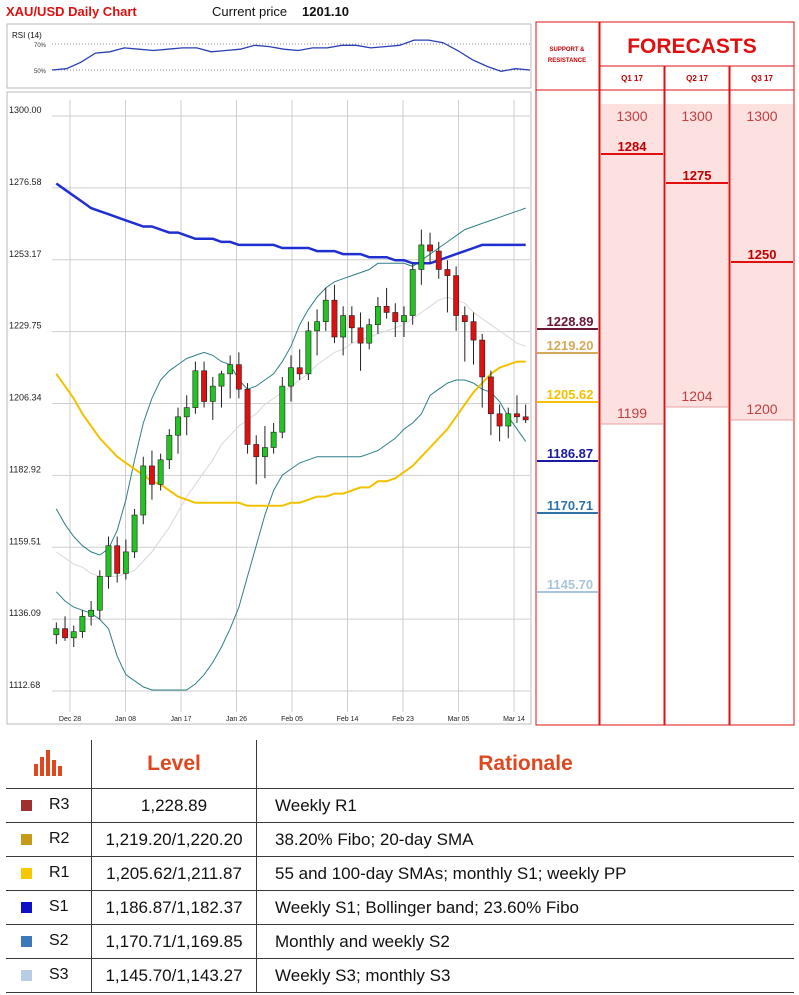  What do you see at coordinates (269, 56) in the screenshot?
I see `rsi-panel` at bounding box center [269, 56].